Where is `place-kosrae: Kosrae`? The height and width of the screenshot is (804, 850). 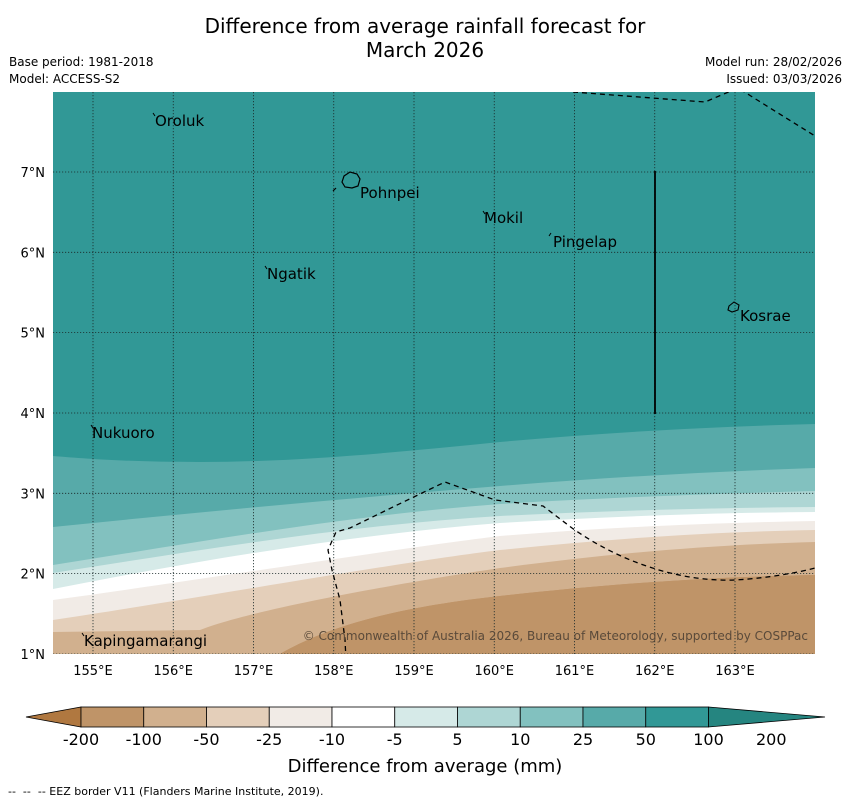 place-kosrae: Kosrae is located at coordinates (765, 316).